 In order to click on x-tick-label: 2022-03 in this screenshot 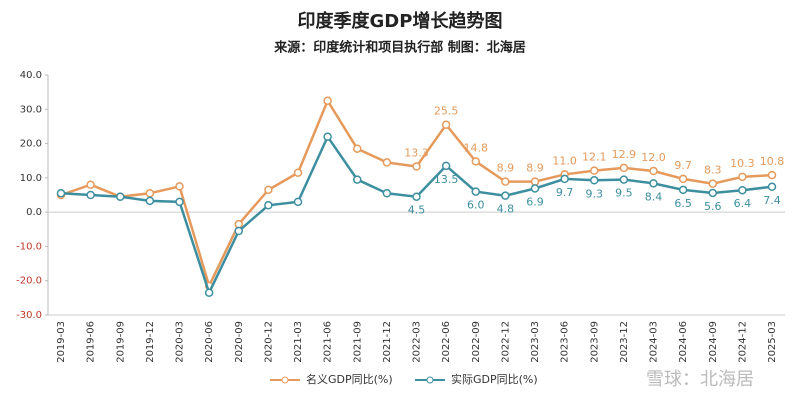, I will do `click(417, 342)`.